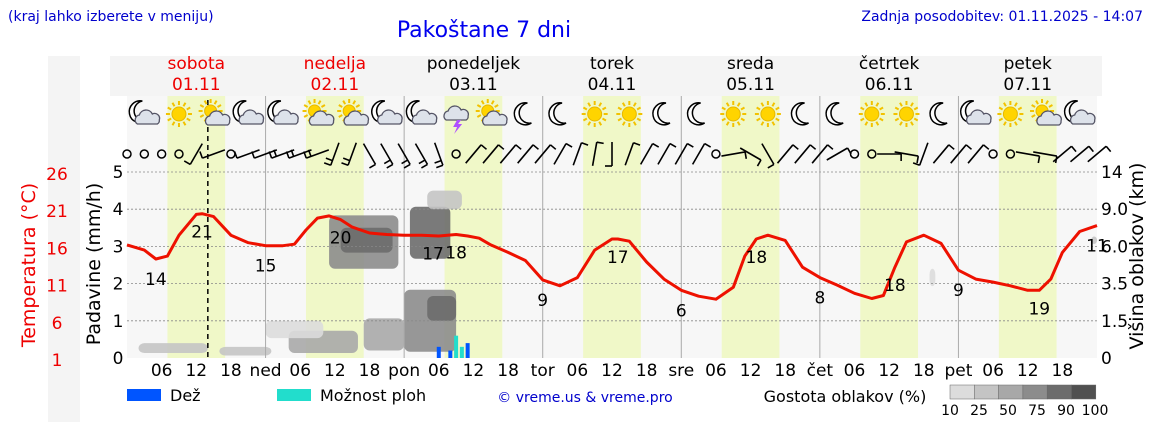  I want to click on precip-tick: 4, so click(118, 210).